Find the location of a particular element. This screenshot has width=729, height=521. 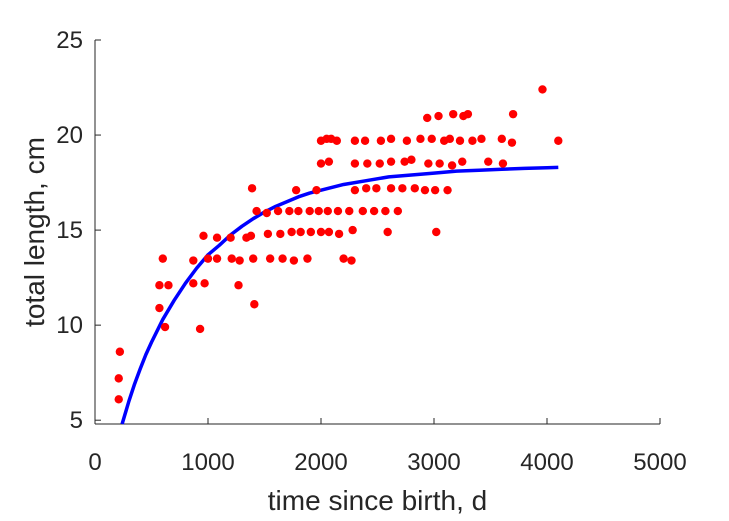

x-tick-label: 4000 is located at coordinates (546, 462).